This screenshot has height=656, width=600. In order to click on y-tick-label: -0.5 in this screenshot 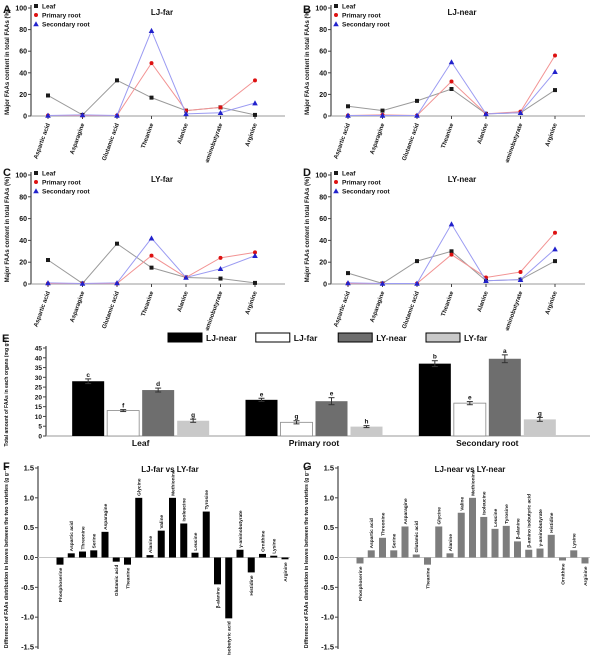, I will do `click(27, 587)`.